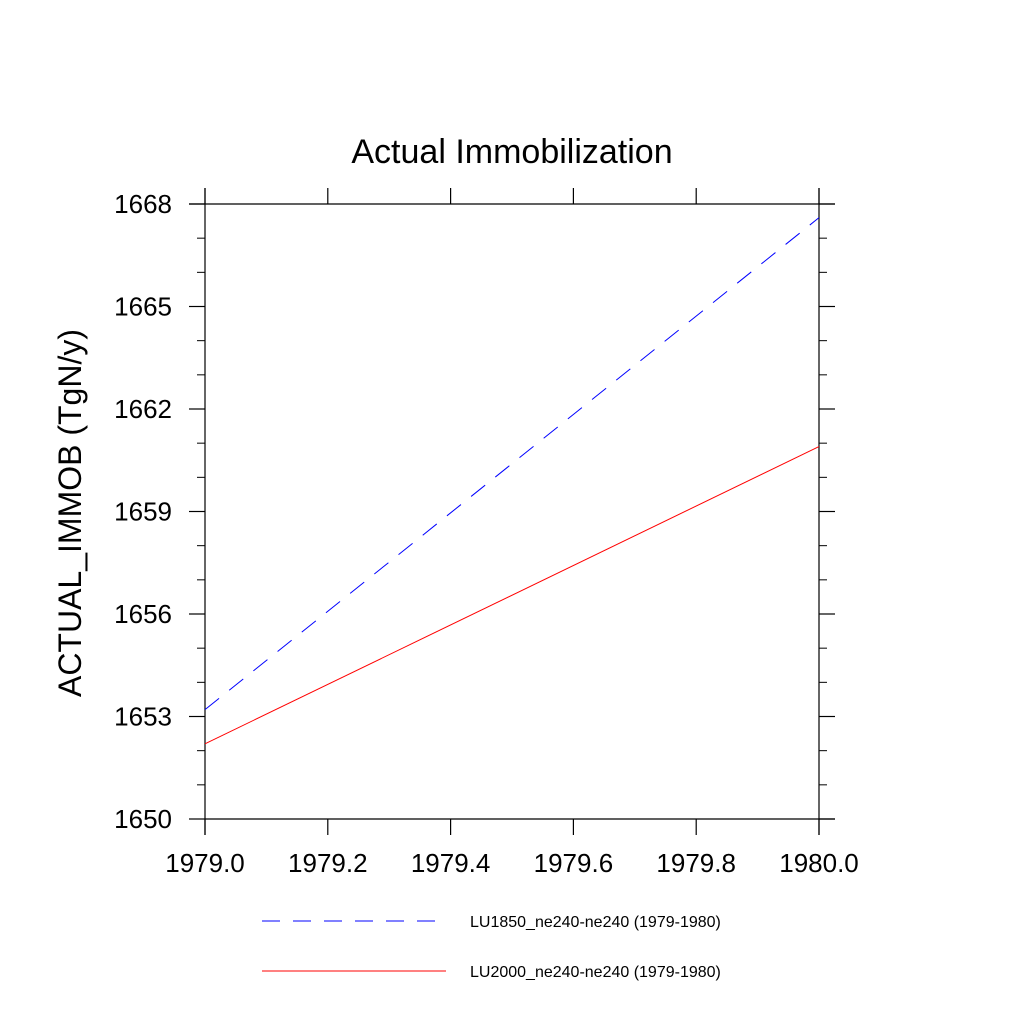 The image size is (1024, 1024). What do you see at coordinates (595, 972) in the screenshot?
I see `legend-label-2: LU2000_ne240-ne240 (1979-1980)` at bounding box center [595, 972].